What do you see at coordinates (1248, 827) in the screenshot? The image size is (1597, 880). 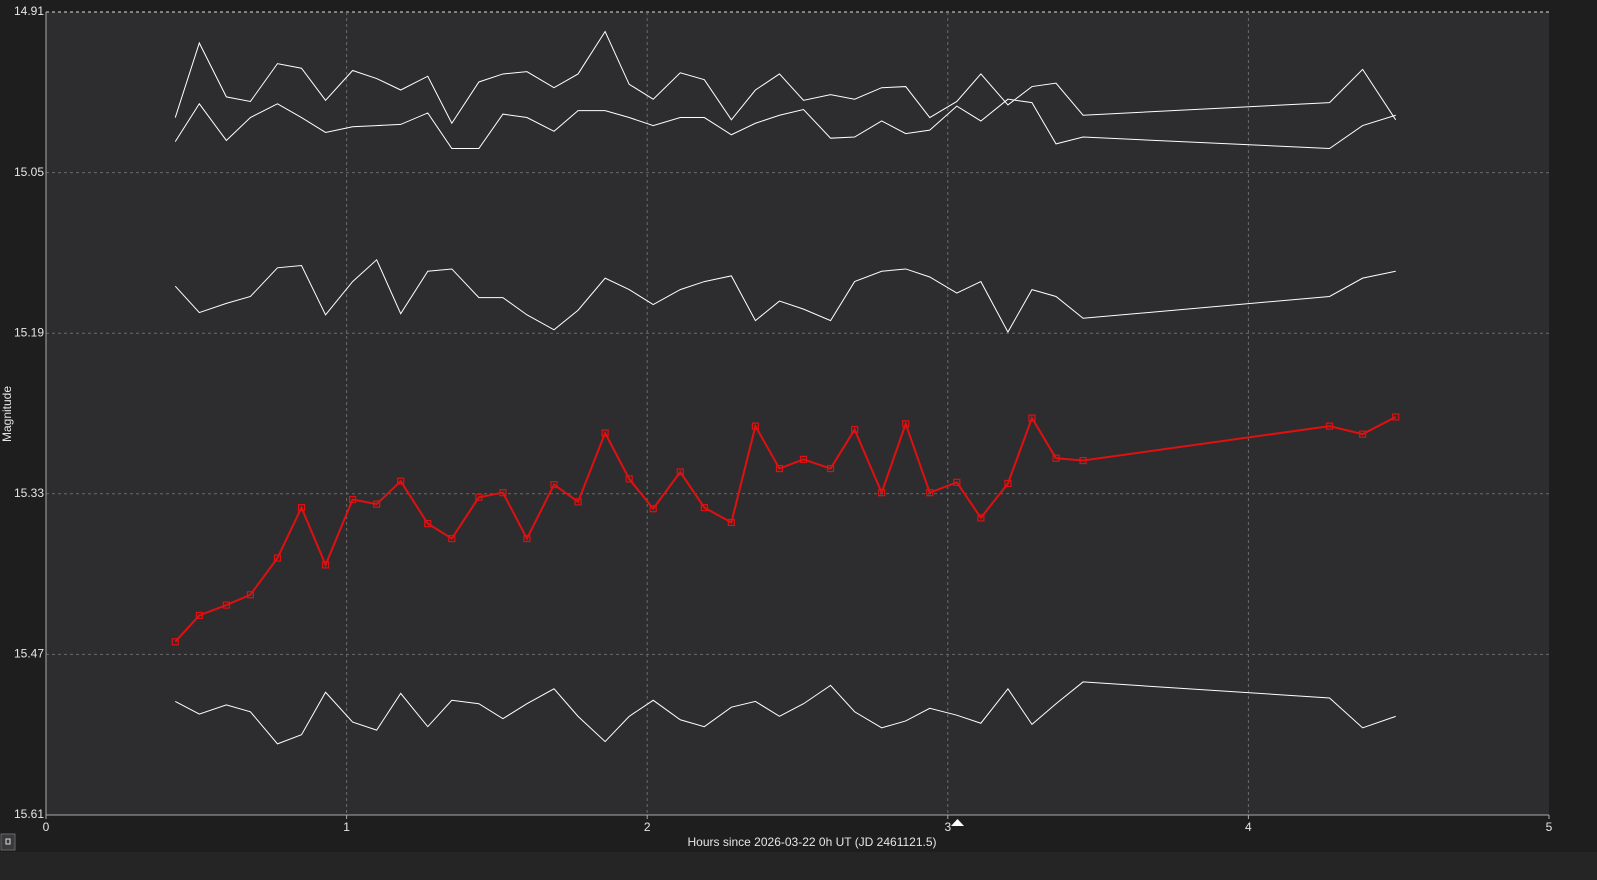 I see `x-tick-label: 4` at bounding box center [1248, 827].